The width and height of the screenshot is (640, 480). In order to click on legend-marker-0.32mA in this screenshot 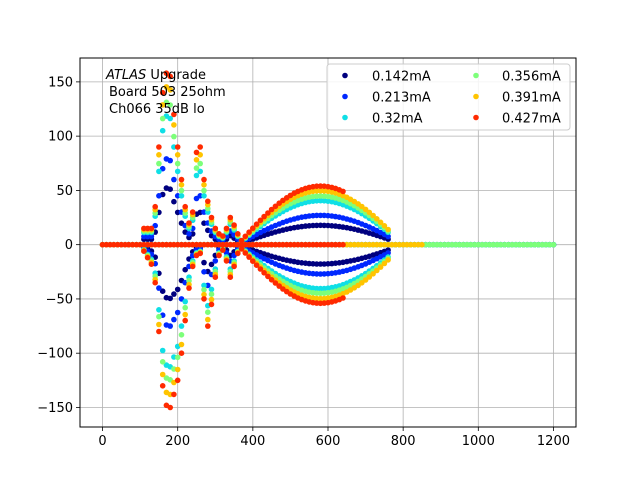, I will do `click(345, 117)`.